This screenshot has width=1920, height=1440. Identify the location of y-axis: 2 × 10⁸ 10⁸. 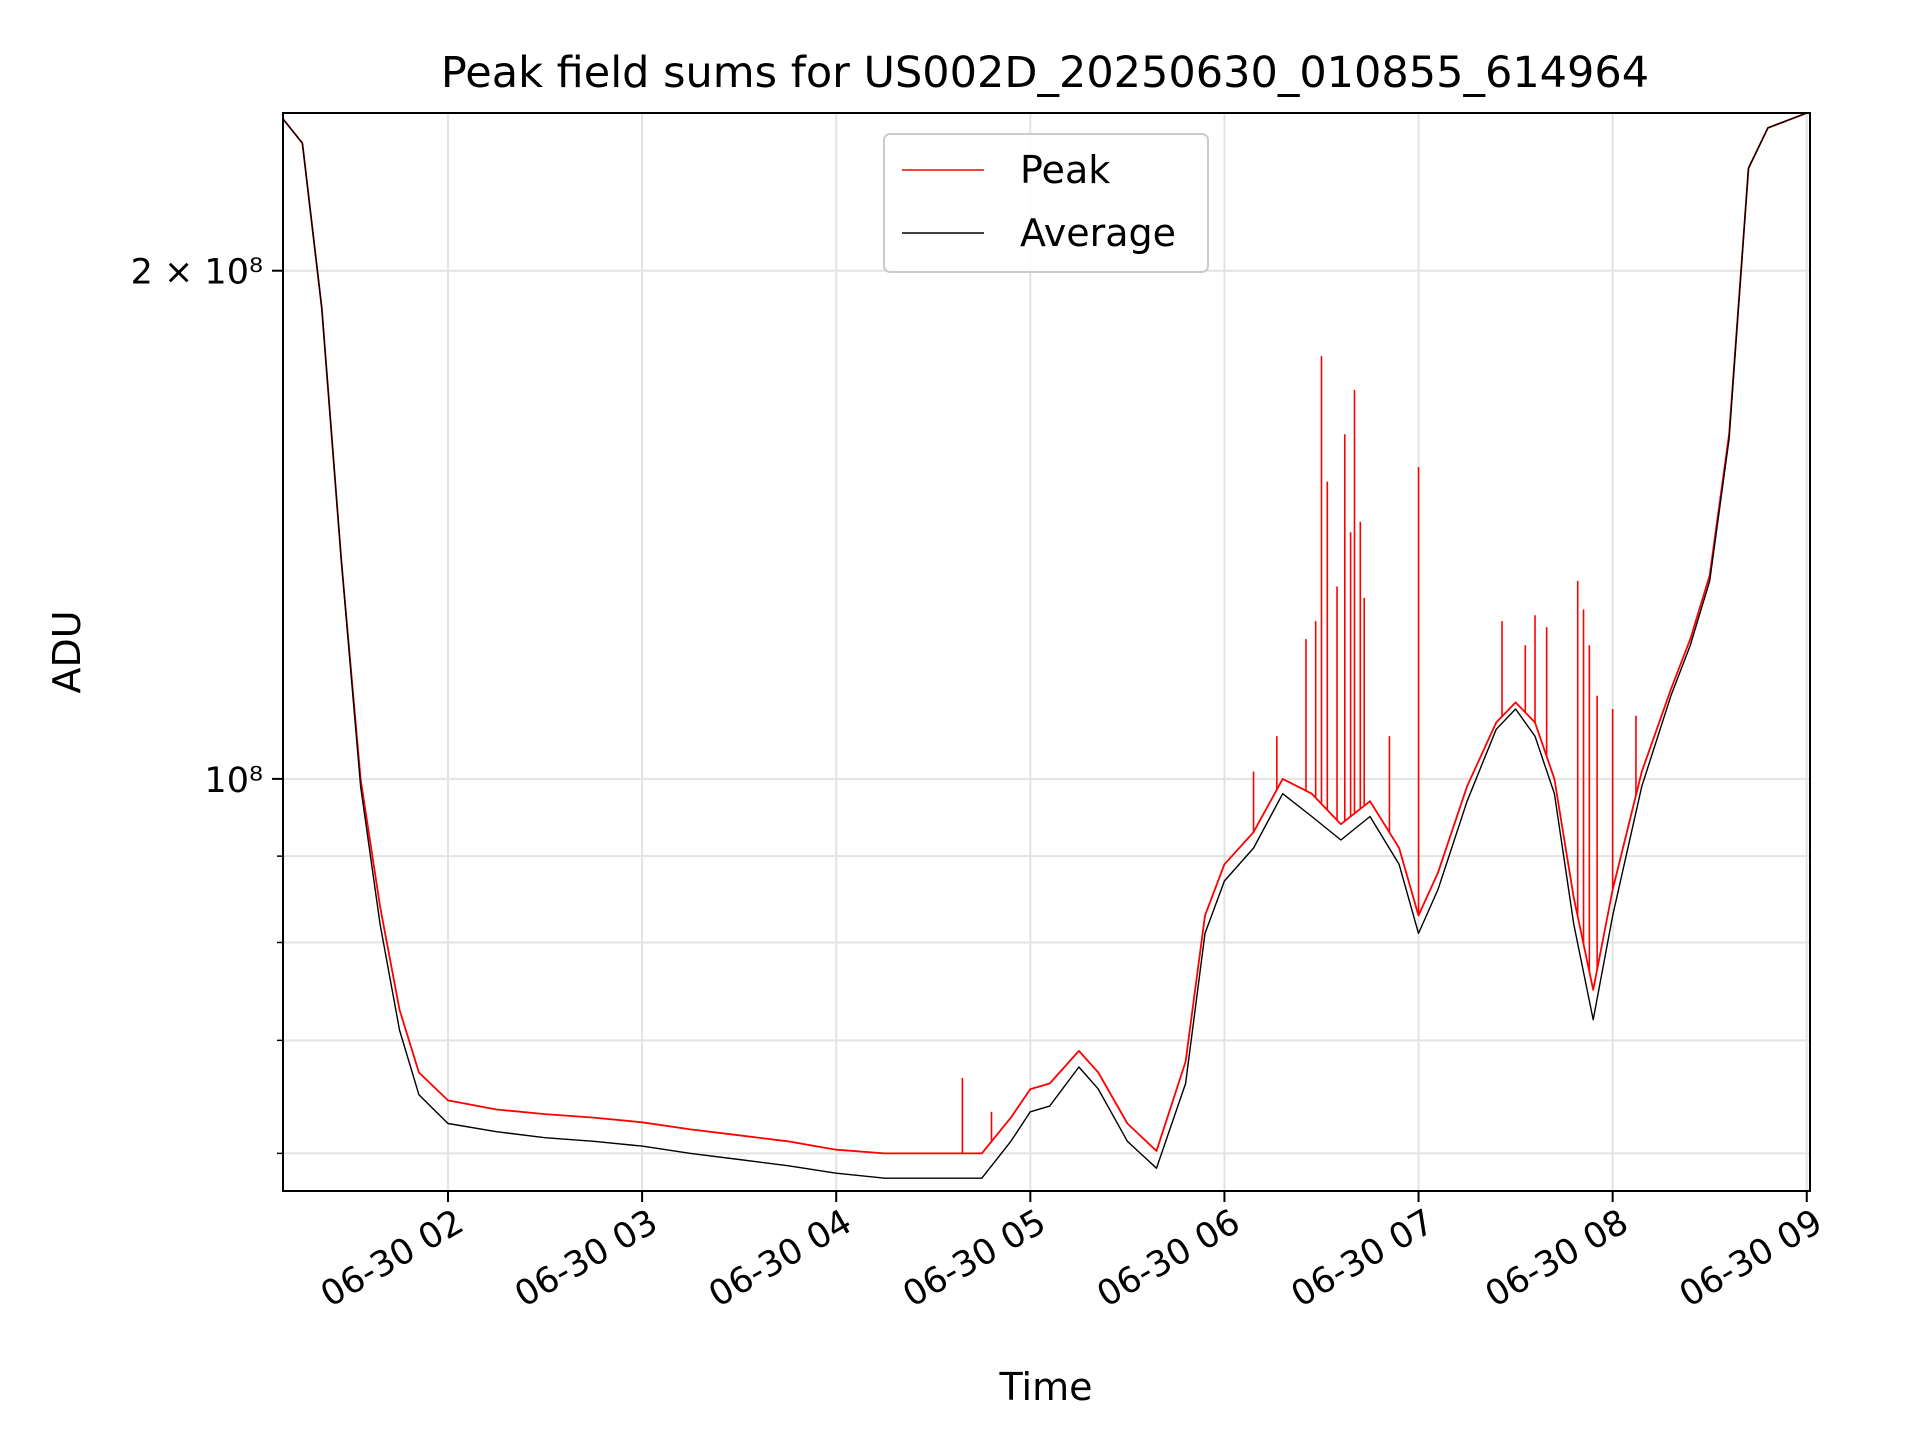
(207, 704).